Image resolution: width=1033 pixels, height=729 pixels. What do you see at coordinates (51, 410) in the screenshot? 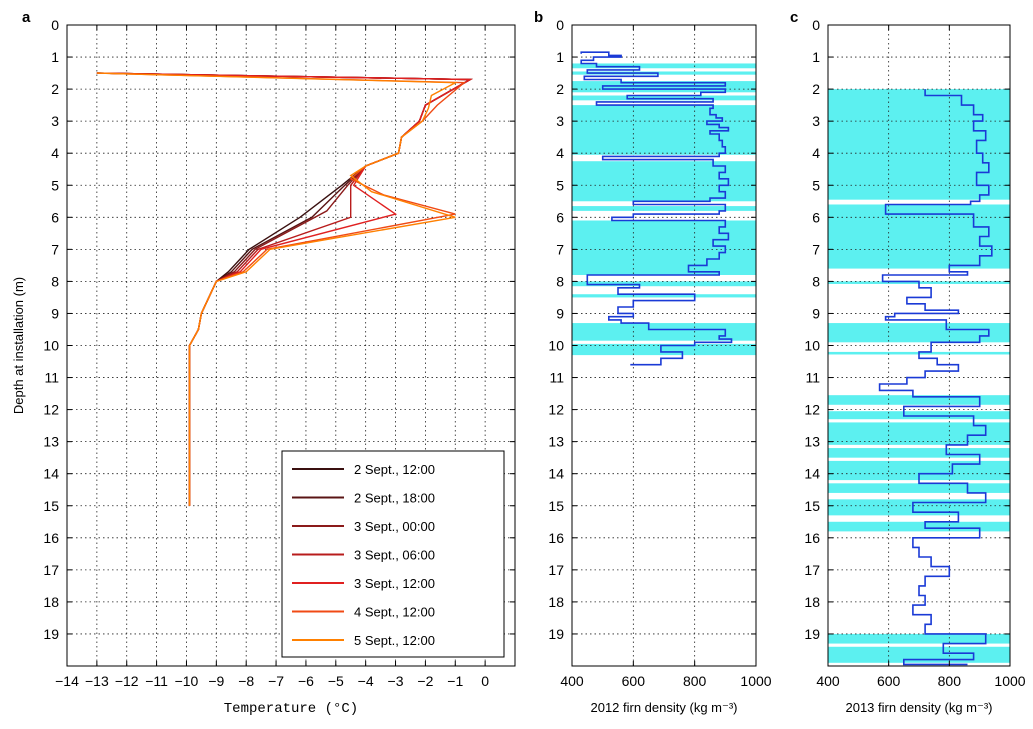
I see `y-tick-label: 12` at bounding box center [51, 410].